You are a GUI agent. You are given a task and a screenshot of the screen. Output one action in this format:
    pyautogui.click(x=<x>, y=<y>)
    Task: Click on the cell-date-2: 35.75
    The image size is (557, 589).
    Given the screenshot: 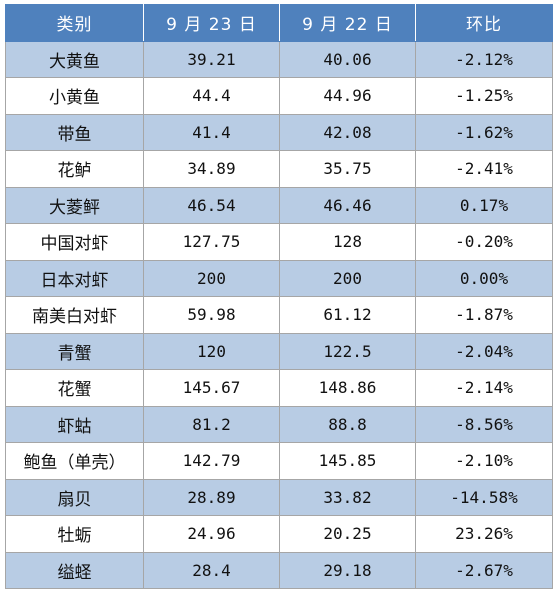 What is the action you would take?
    pyautogui.click(x=347, y=169)
    